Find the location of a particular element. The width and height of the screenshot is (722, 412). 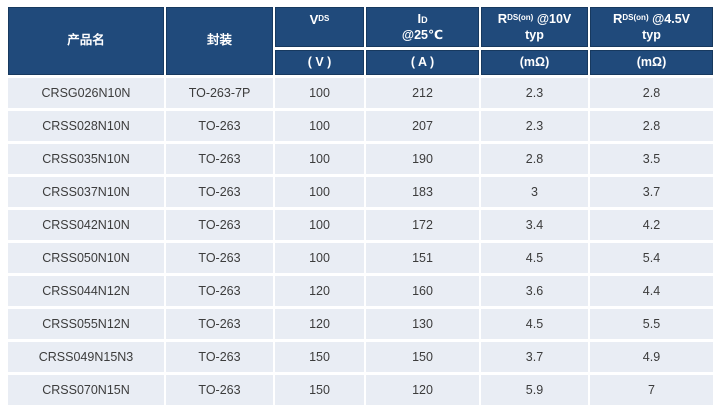

col-header-id: ID @25℃ is located at coordinates (422, 27).